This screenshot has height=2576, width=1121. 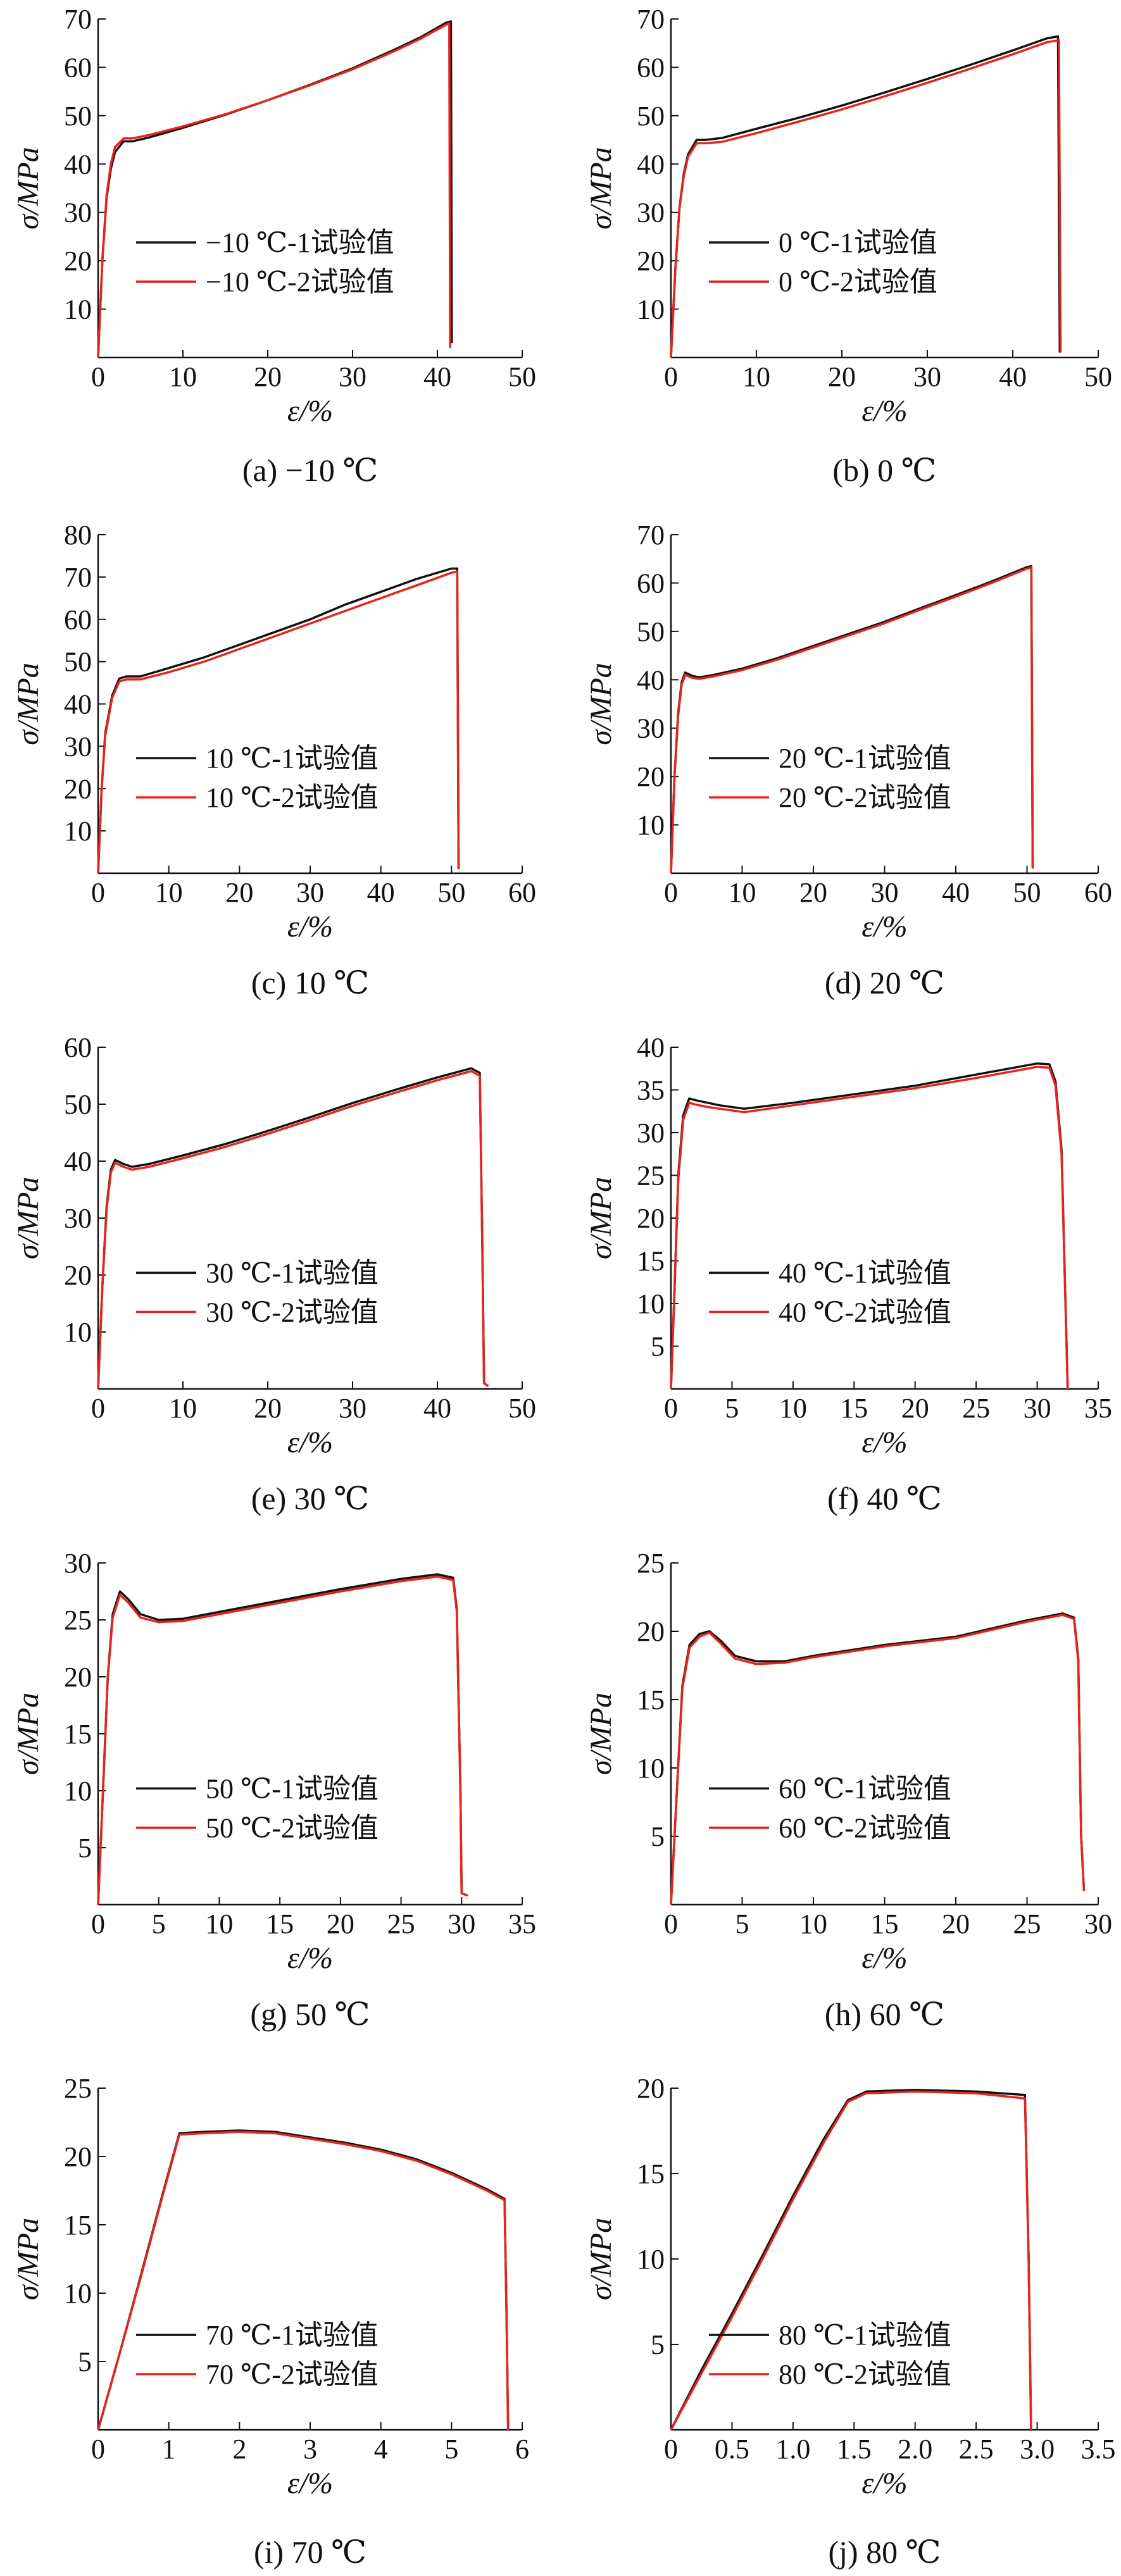 I want to click on x-tick-label: 25, so click(x=401, y=1924).